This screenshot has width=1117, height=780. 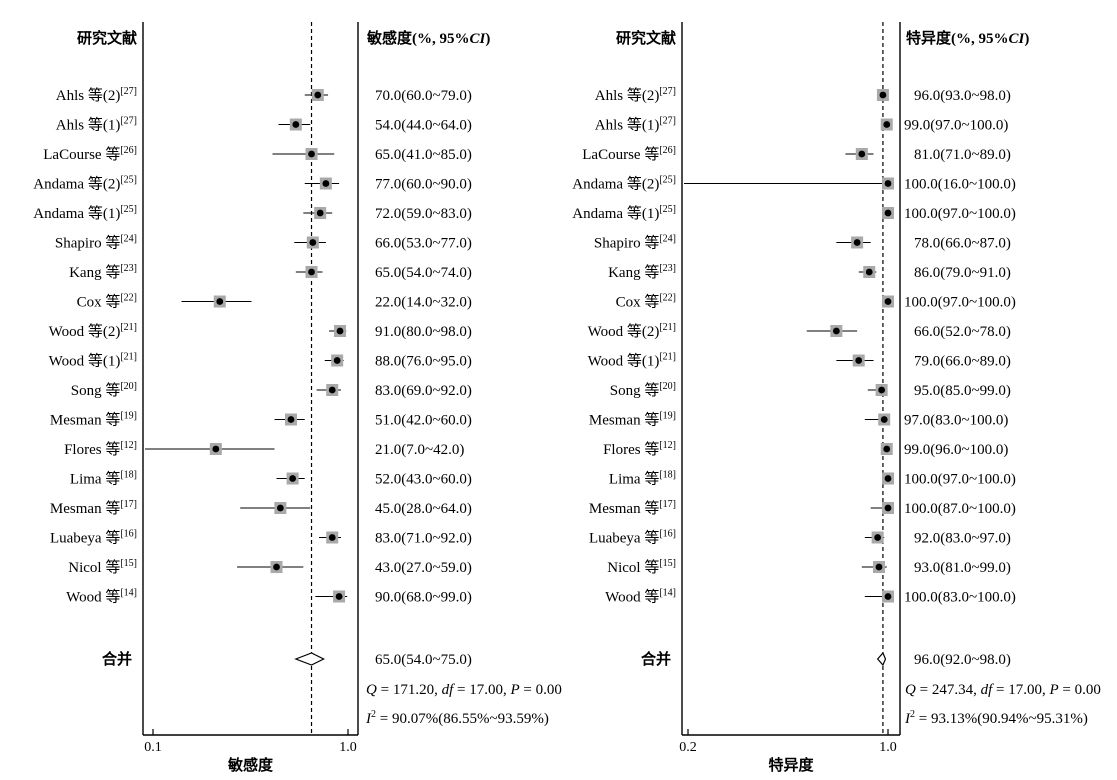 I want to click on study-name: Wood 等(2), so click(x=624, y=331).